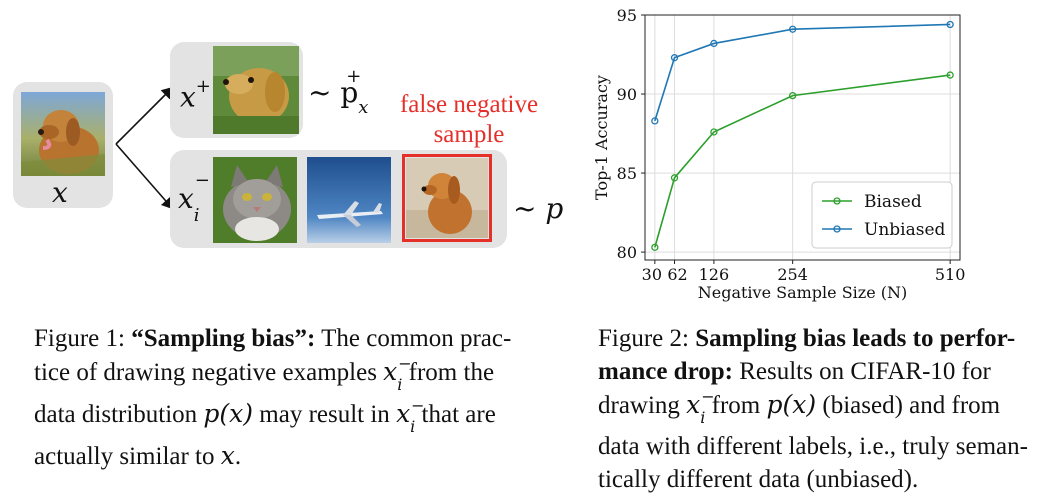 This screenshot has width=1060, height=496. I want to click on false-negative-line-2: sample, so click(469, 134).